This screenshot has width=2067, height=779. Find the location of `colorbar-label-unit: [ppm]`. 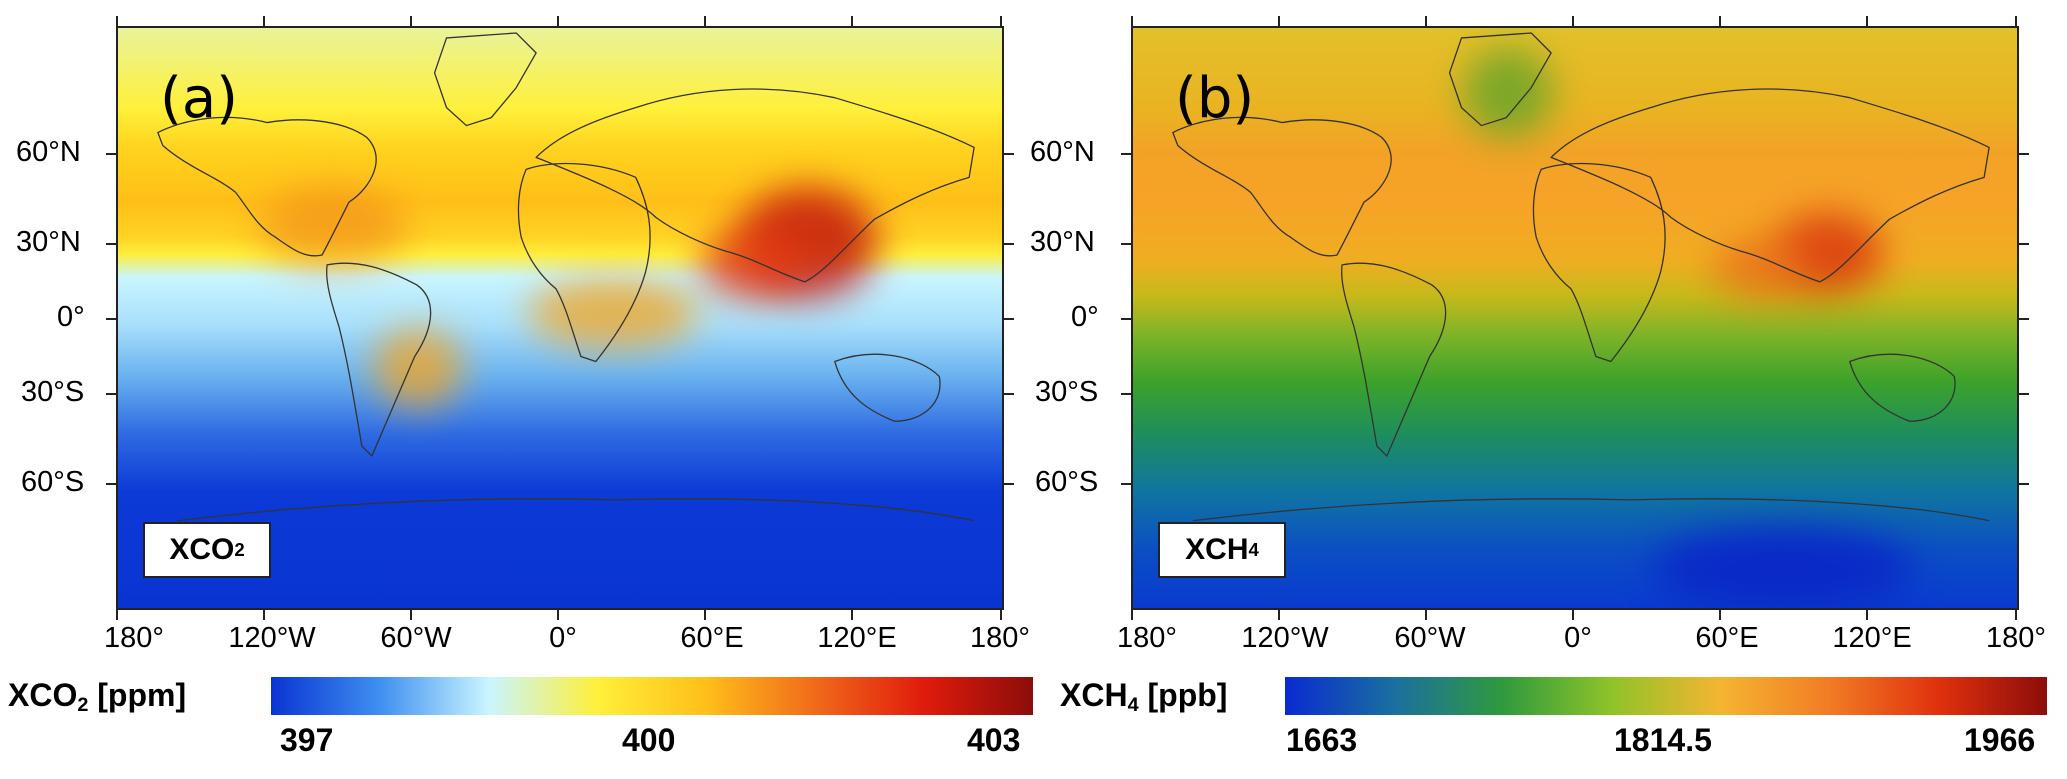

colorbar-label-unit: [ppm] is located at coordinates (137, 695).